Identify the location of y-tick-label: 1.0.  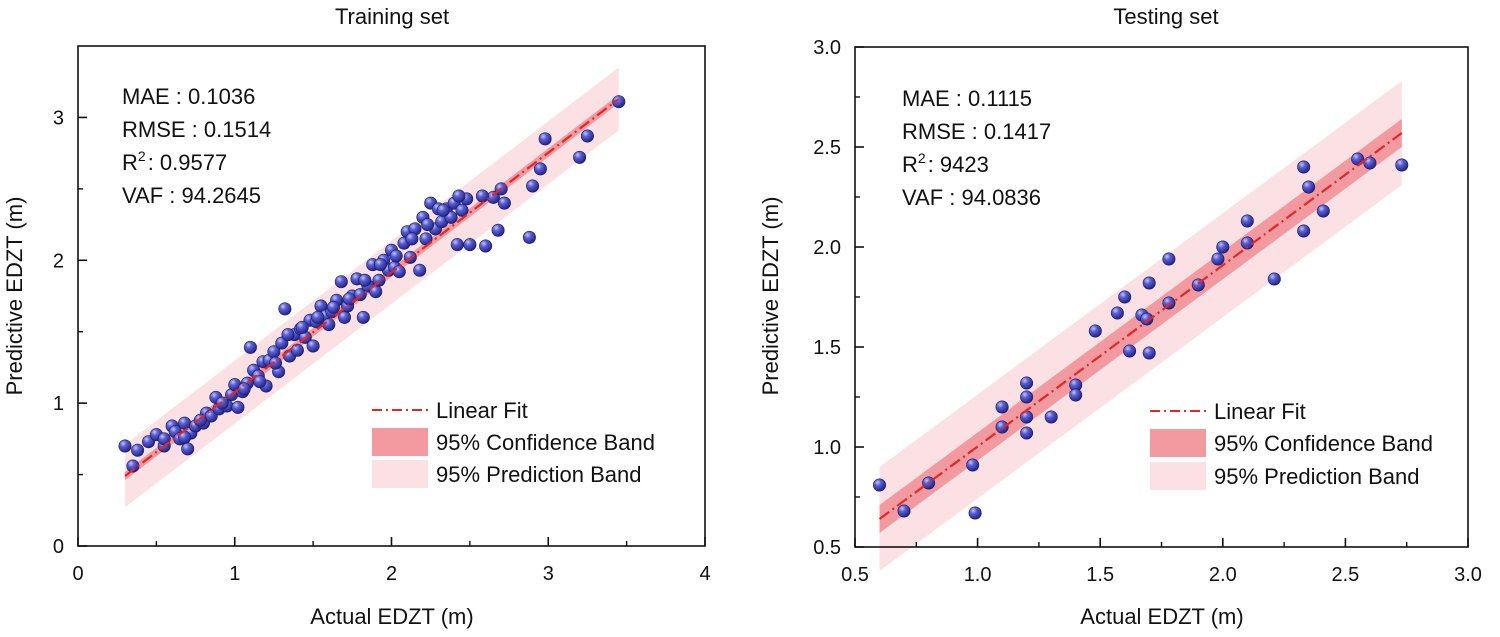
(827, 448).